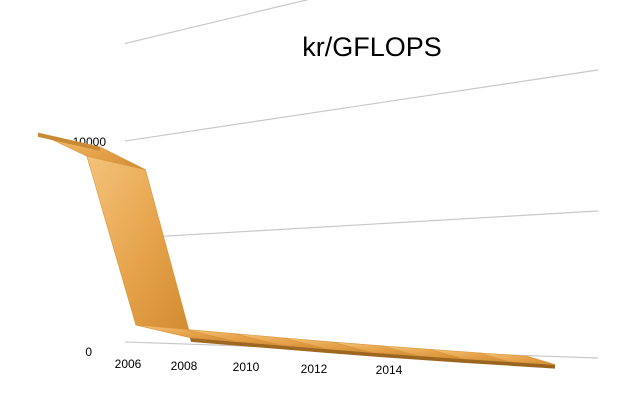  What do you see at coordinates (69, 141) in the screenshot?
I see `ribbon-cap` at bounding box center [69, 141].